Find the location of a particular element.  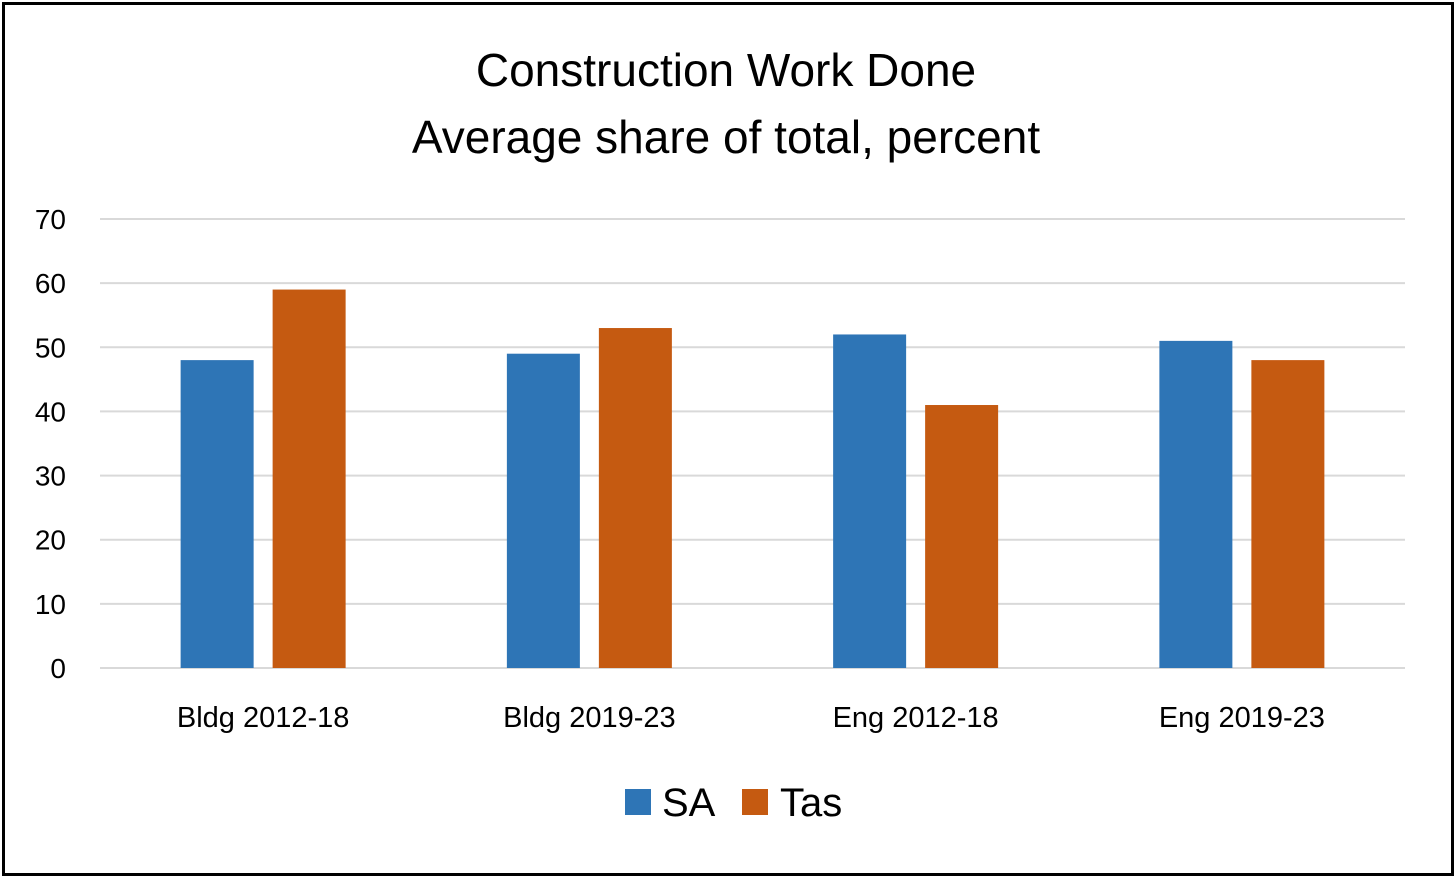

legend-label-sa: SA is located at coordinates (689, 803).